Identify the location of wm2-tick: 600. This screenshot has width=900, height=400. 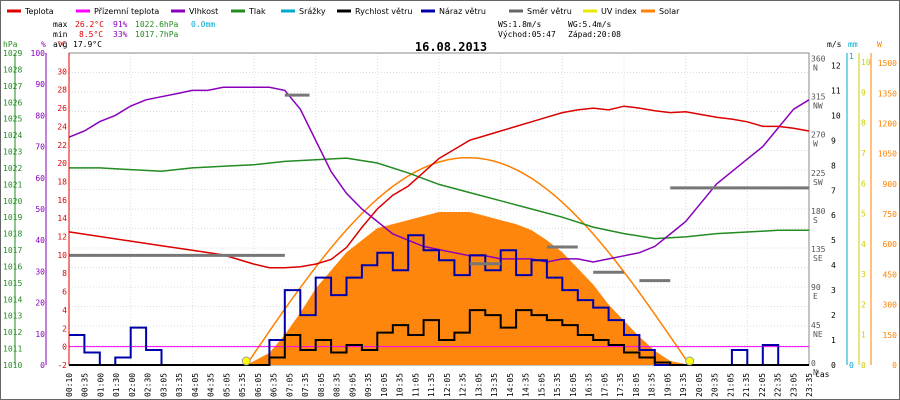
(890, 244).